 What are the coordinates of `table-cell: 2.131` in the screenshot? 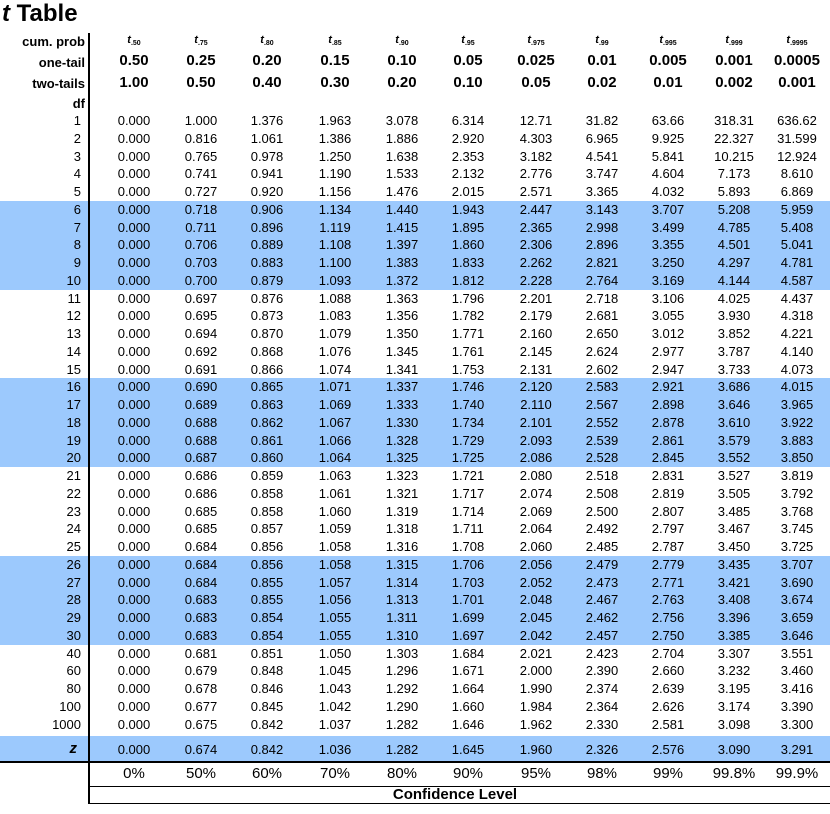 It's located at (536, 369).